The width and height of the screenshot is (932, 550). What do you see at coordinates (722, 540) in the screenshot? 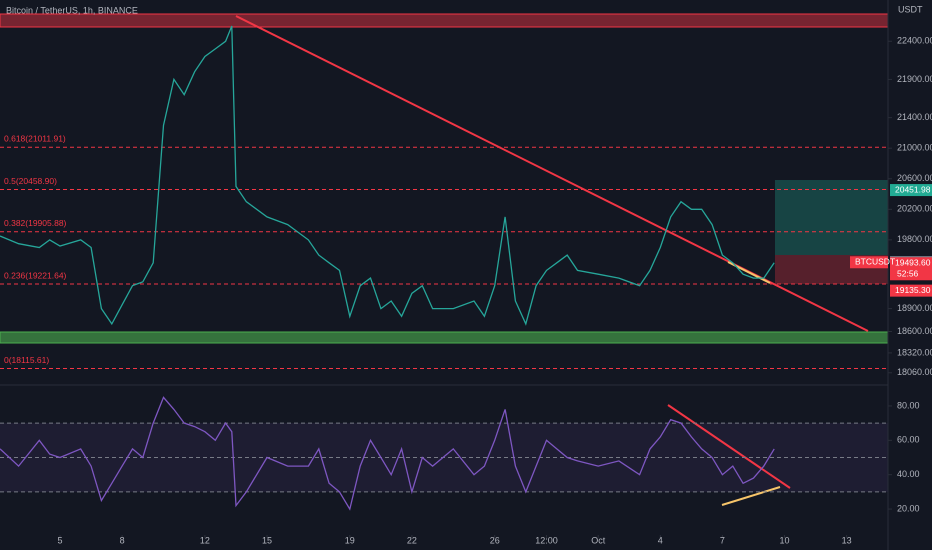
I see `x-tick-label: 7` at bounding box center [722, 540].